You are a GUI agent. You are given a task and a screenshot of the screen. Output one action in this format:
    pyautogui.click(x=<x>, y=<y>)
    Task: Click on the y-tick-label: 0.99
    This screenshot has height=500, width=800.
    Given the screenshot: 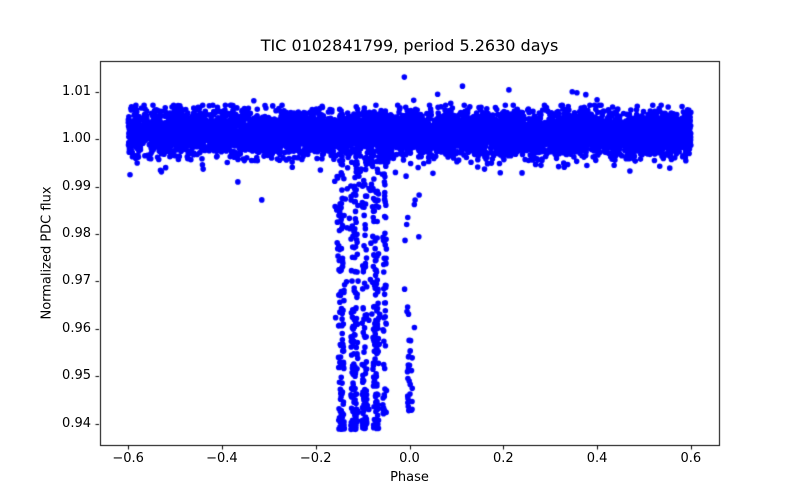 What is the action you would take?
    pyautogui.click(x=76, y=186)
    